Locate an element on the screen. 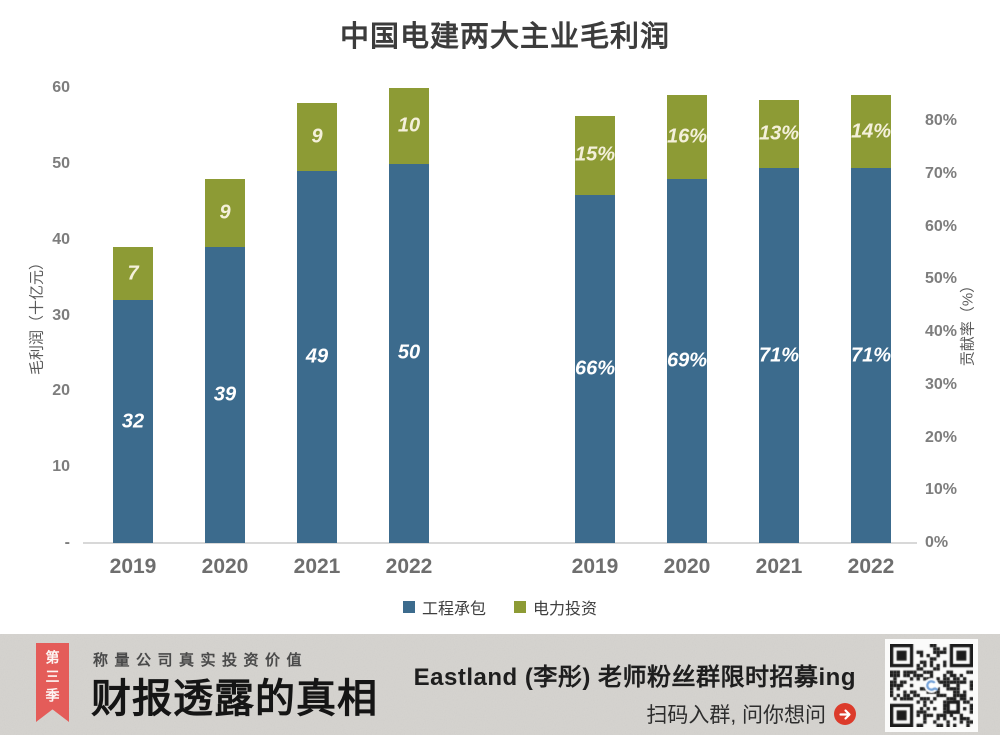 The image size is (1000, 735). x-axis-baseline is located at coordinates (500, 543).